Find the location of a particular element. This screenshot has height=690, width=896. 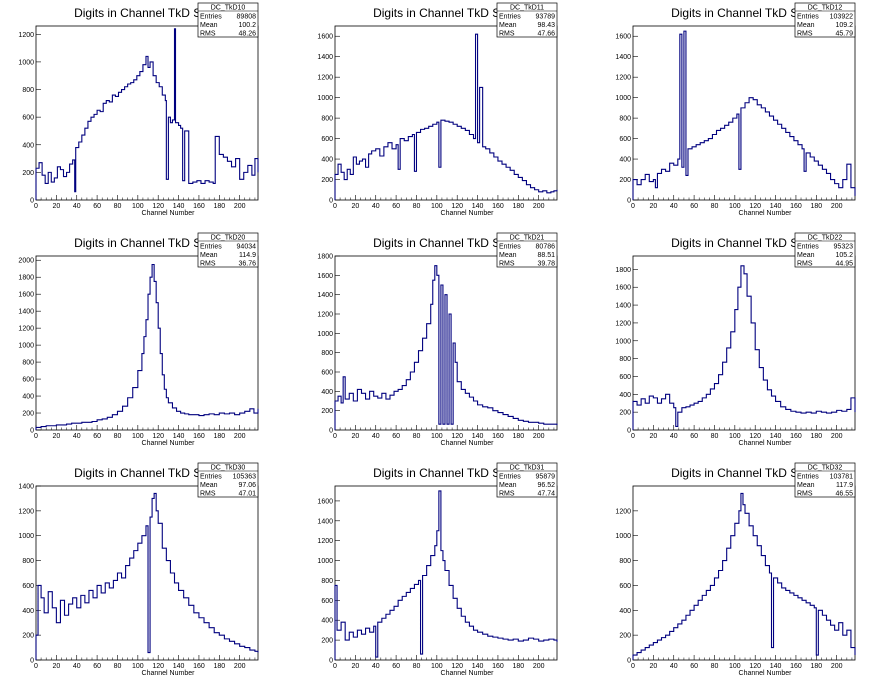

chart-title: Digits in Channel TkD S2 P0 is located at coordinates (150, 243).